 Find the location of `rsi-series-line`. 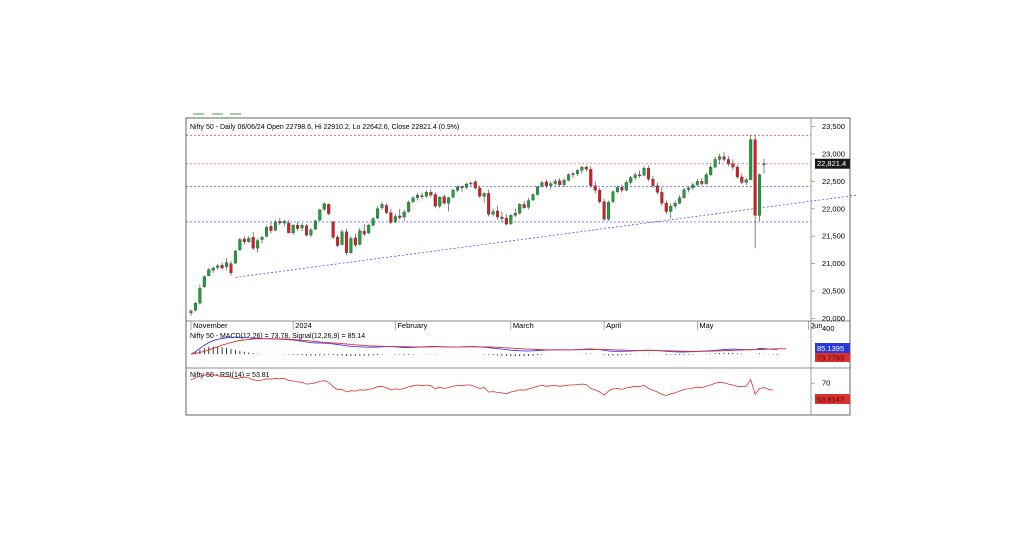

rsi-series-line is located at coordinates (481, 384).